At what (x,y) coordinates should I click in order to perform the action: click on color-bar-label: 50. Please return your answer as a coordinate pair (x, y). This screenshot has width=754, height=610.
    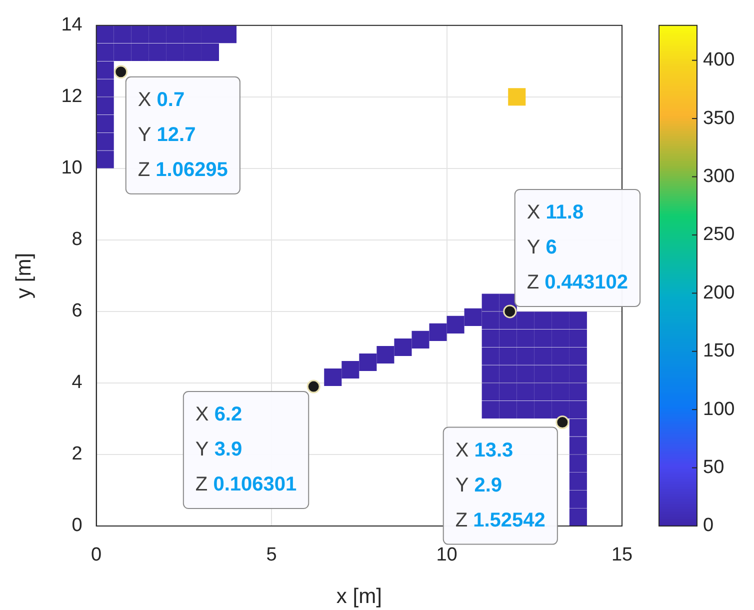
    Looking at the image, I should click on (713, 467).